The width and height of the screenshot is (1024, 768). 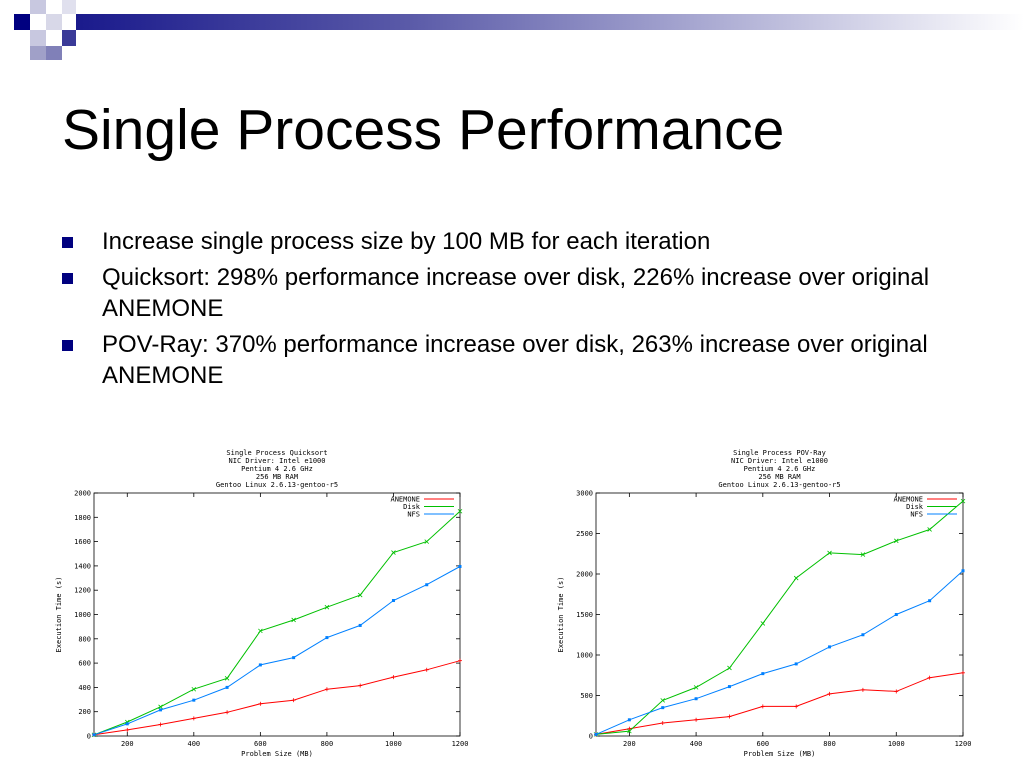 I want to click on chart-subtitle-line: Gentoo Linux 2.6.13-gentoo-r5, so click(x=779, y=485).